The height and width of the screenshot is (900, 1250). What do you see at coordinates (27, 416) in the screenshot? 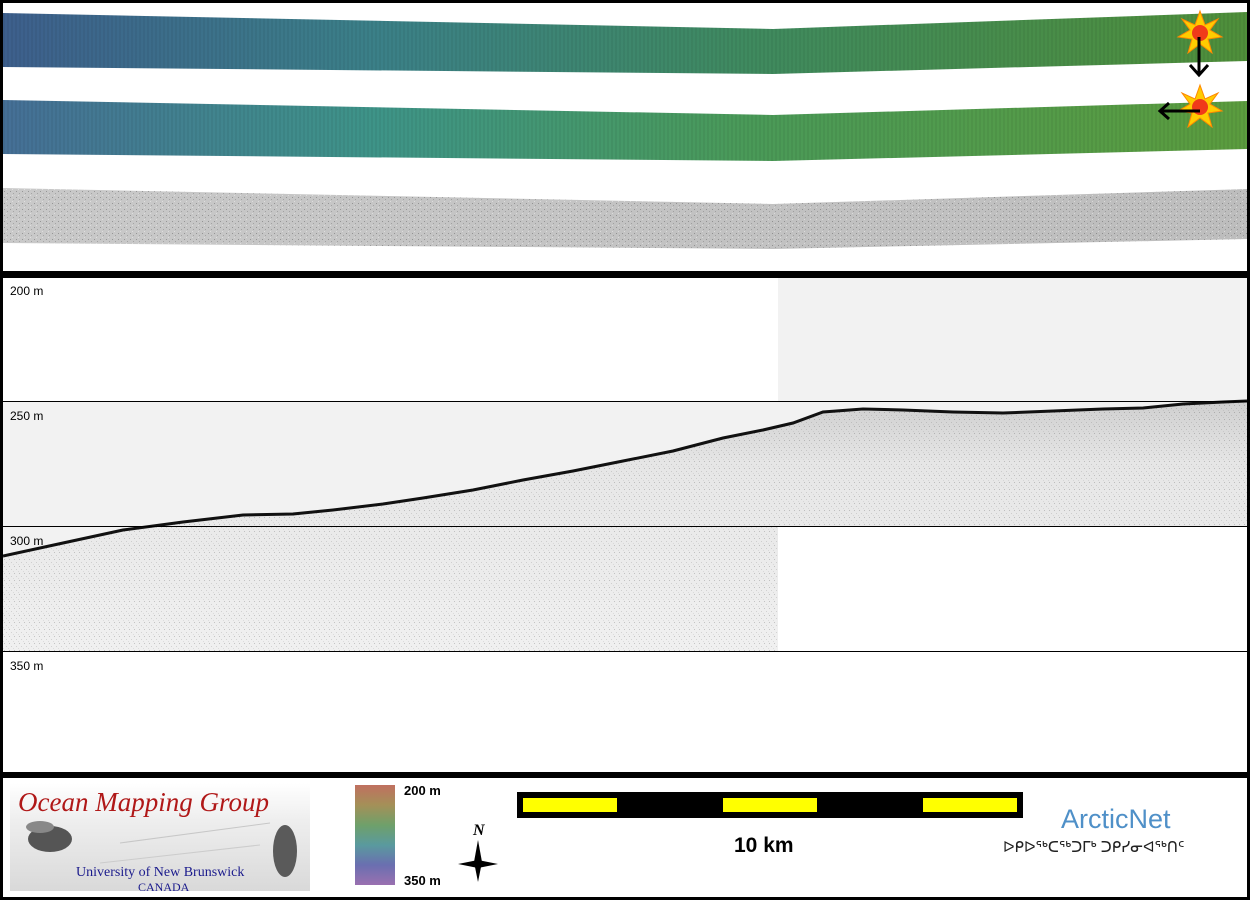
I see `depth-label-250: 250 m` at bounding box center [27, 416].